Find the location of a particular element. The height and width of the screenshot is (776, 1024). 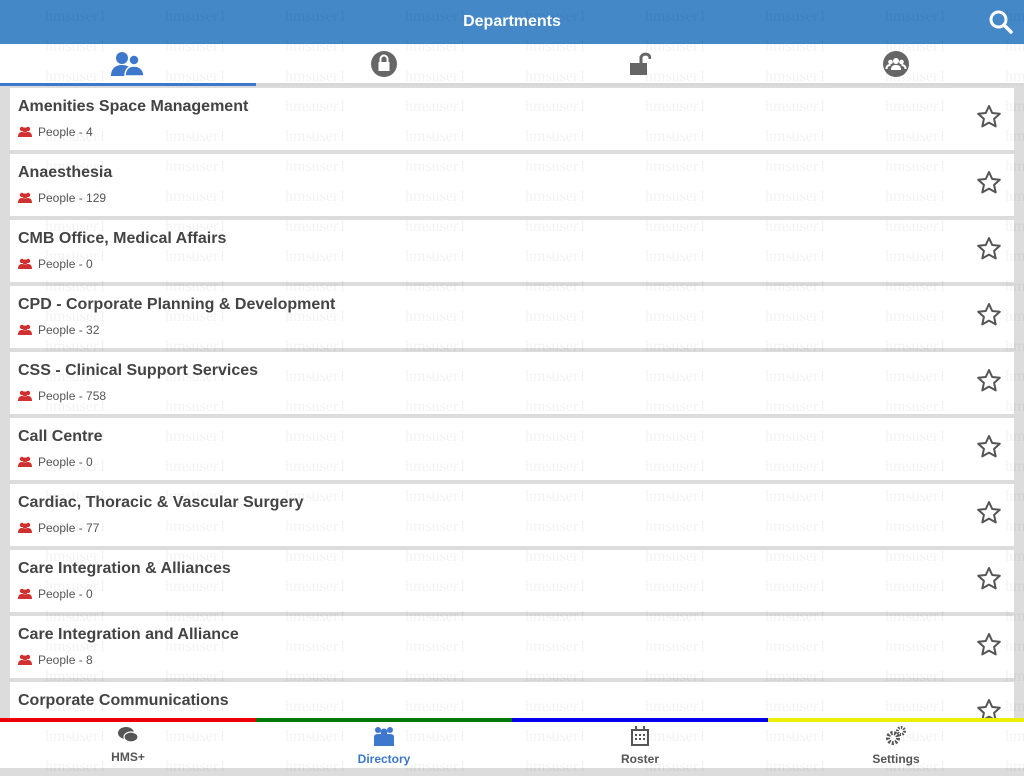

group-icon is located at coordinates (896, 63).